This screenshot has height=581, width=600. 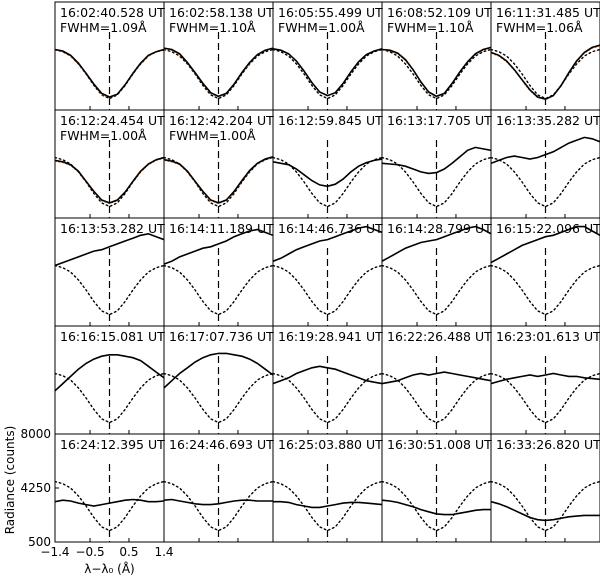 What do you see at coordinates (330, 120) in the screenshot?
I see `panel-title: 16:12:59.845 UT` at bounding box center [330, 120].